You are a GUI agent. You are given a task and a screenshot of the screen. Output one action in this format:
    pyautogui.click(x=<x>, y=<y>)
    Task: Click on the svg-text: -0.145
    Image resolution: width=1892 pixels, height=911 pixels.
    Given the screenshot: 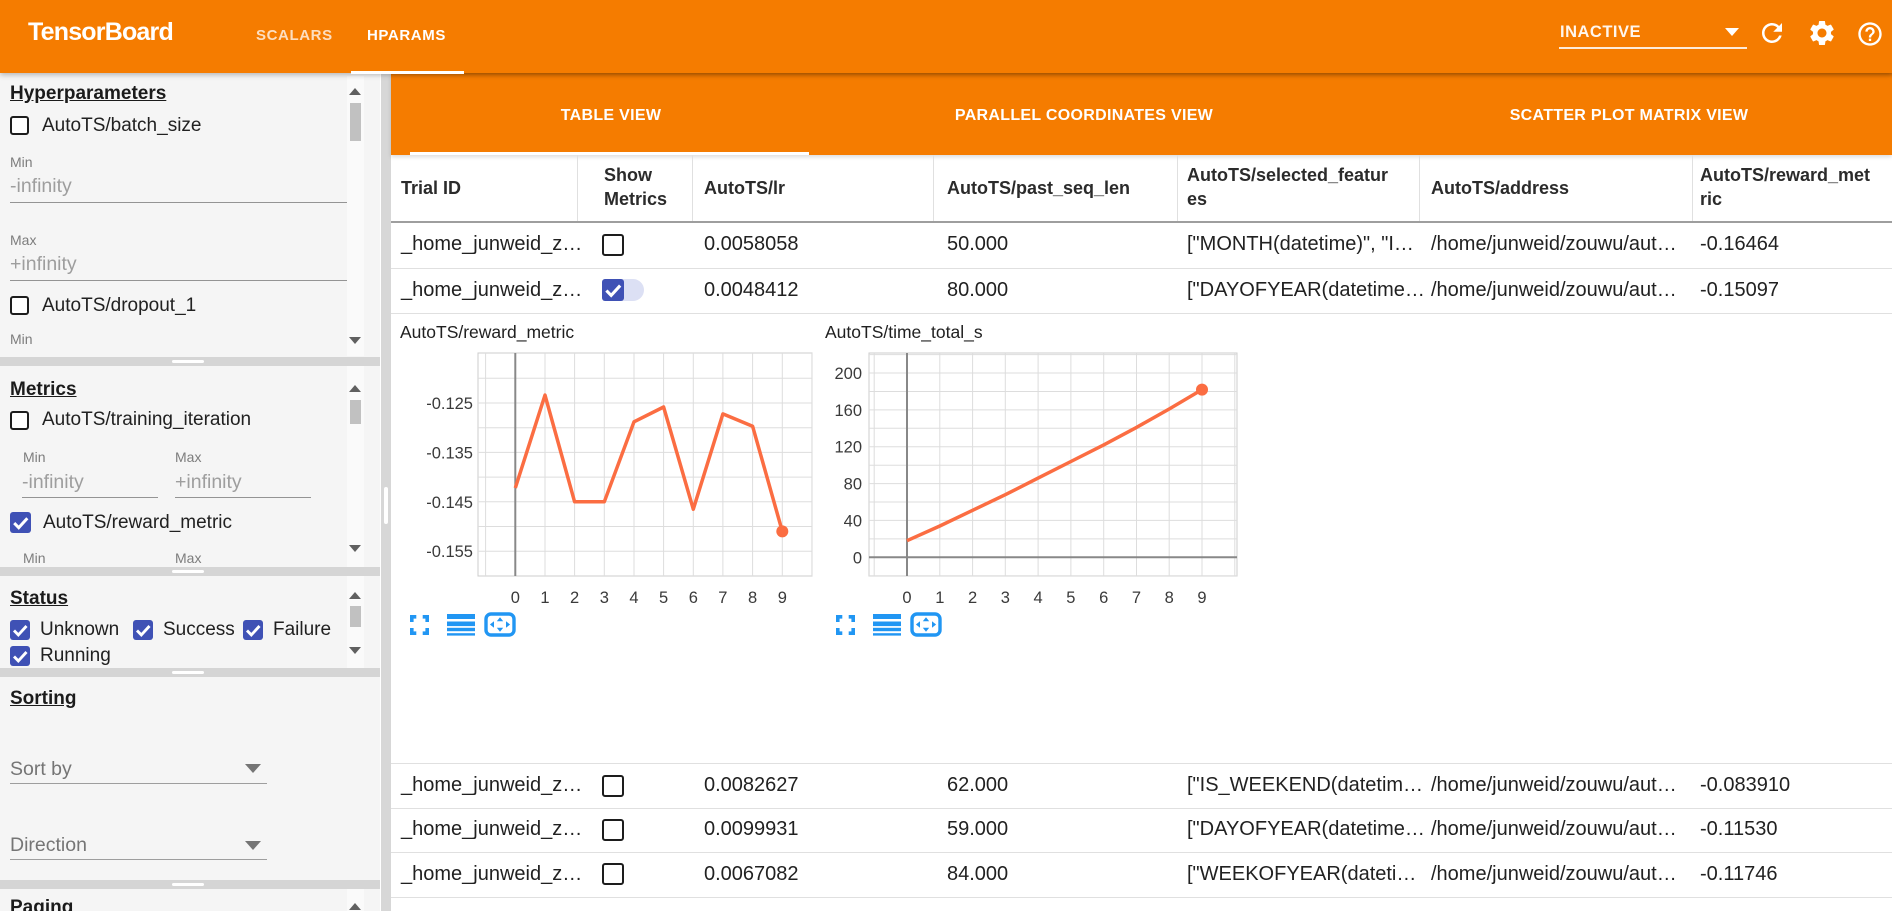 What is the action you would take?
    pyautogui.click(x=449, y=503)
    